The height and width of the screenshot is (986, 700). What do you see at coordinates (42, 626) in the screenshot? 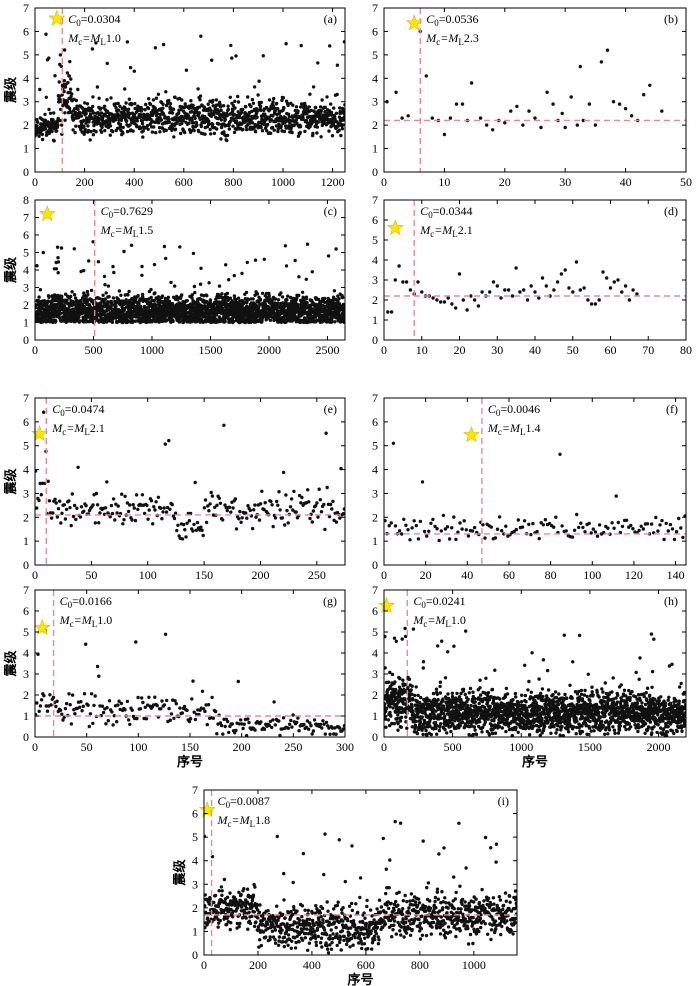
I see `mainshock-star-icon` at bounding box center [42, 626].